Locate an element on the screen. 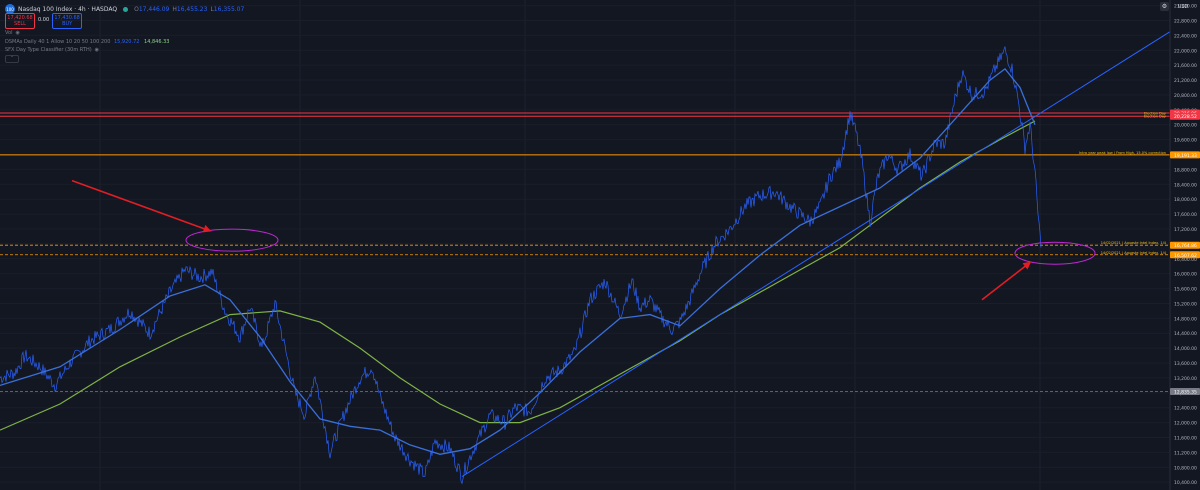 The image size is (1200, 490). price-tick-label: 19,600.00 is located at coordinates (1185, 141).